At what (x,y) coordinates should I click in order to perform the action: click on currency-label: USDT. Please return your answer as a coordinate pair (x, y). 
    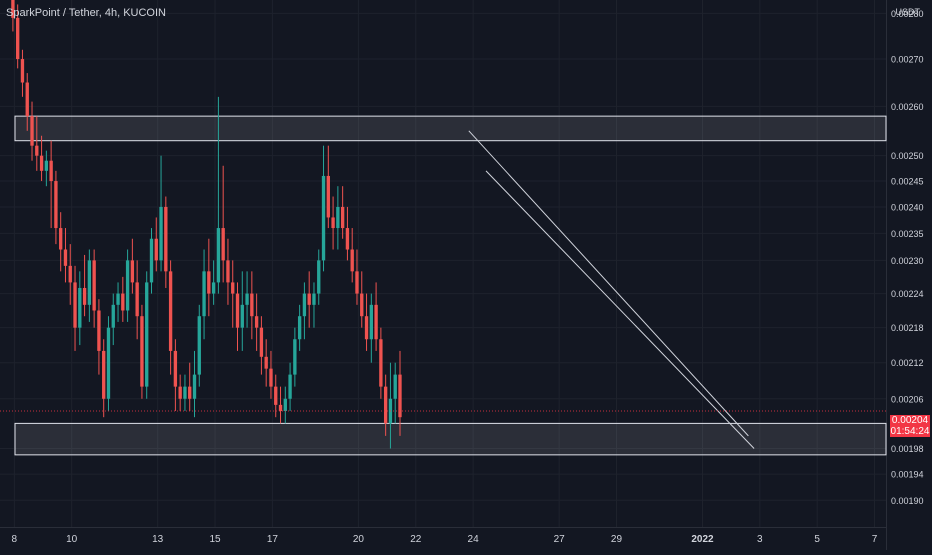
    Looking at the image, I should click on (908, 12).